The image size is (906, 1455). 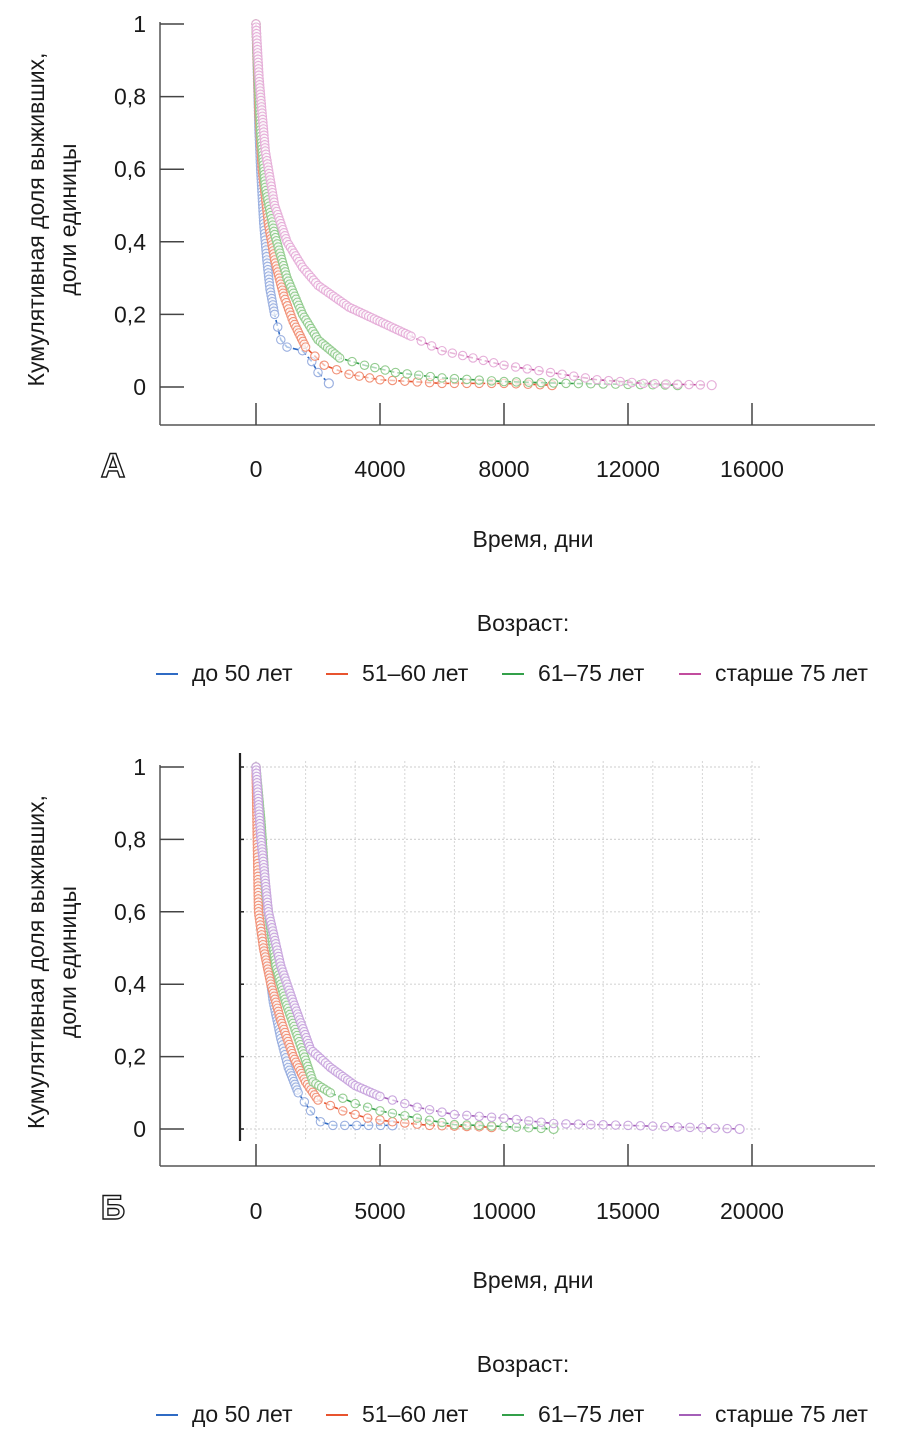 What do you see at coordinates (242, 673) in the screenshot?
I see `legend-label: до 50 лет` at bounding box center [242, 673].